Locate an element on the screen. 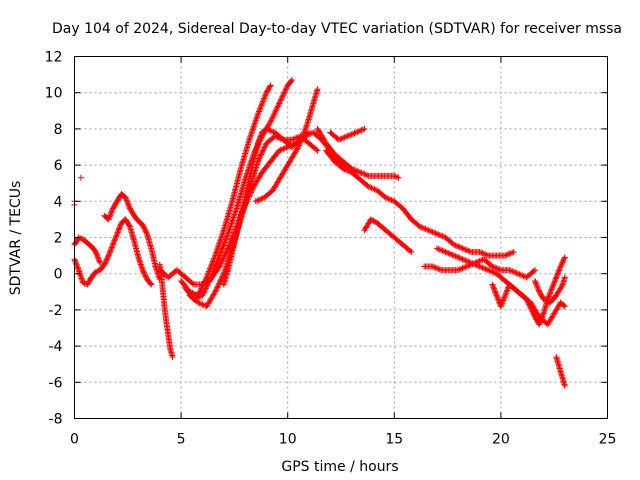  y-tick-label: -8 is located at coordinates (56, 420).